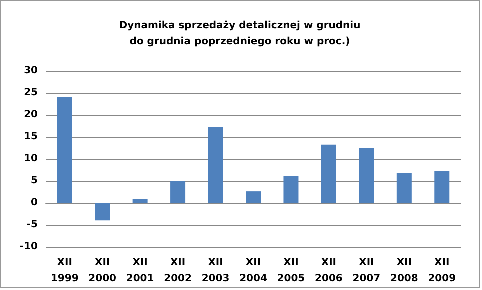 Image resolution: width=482 pixels, height=290 pixels. I want to click on y-tick-label: 25, so click(31, 93).